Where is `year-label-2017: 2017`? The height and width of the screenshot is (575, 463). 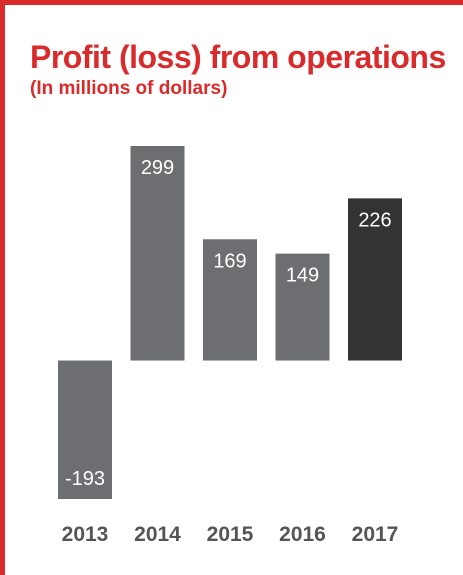 year-label-2017: 2017 is located at coordinates (375, 534).